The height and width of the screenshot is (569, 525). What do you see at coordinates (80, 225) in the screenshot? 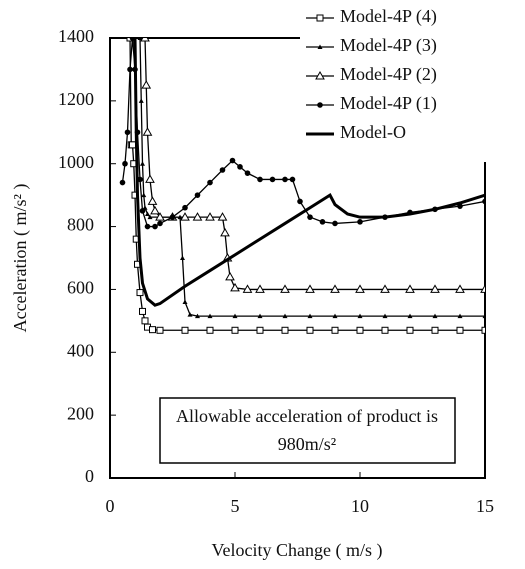
I see `y-tick-label: 800` at bounding box center [80, 225].